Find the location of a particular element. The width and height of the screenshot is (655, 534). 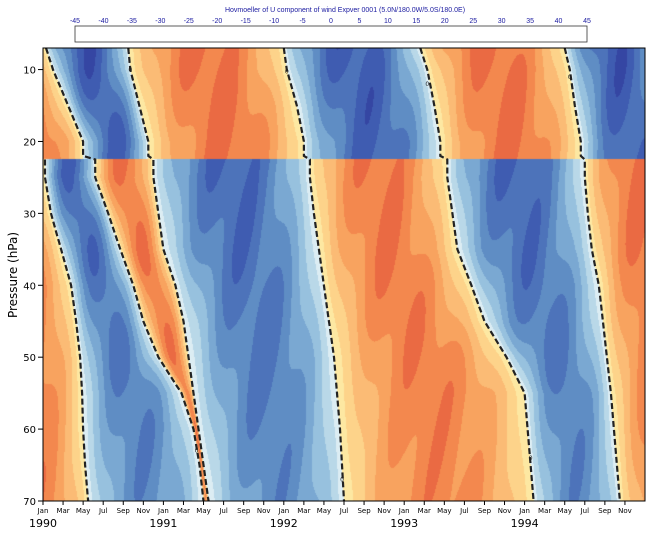

colorbar-tick-label: 15 is located at coordinates (416, 21).